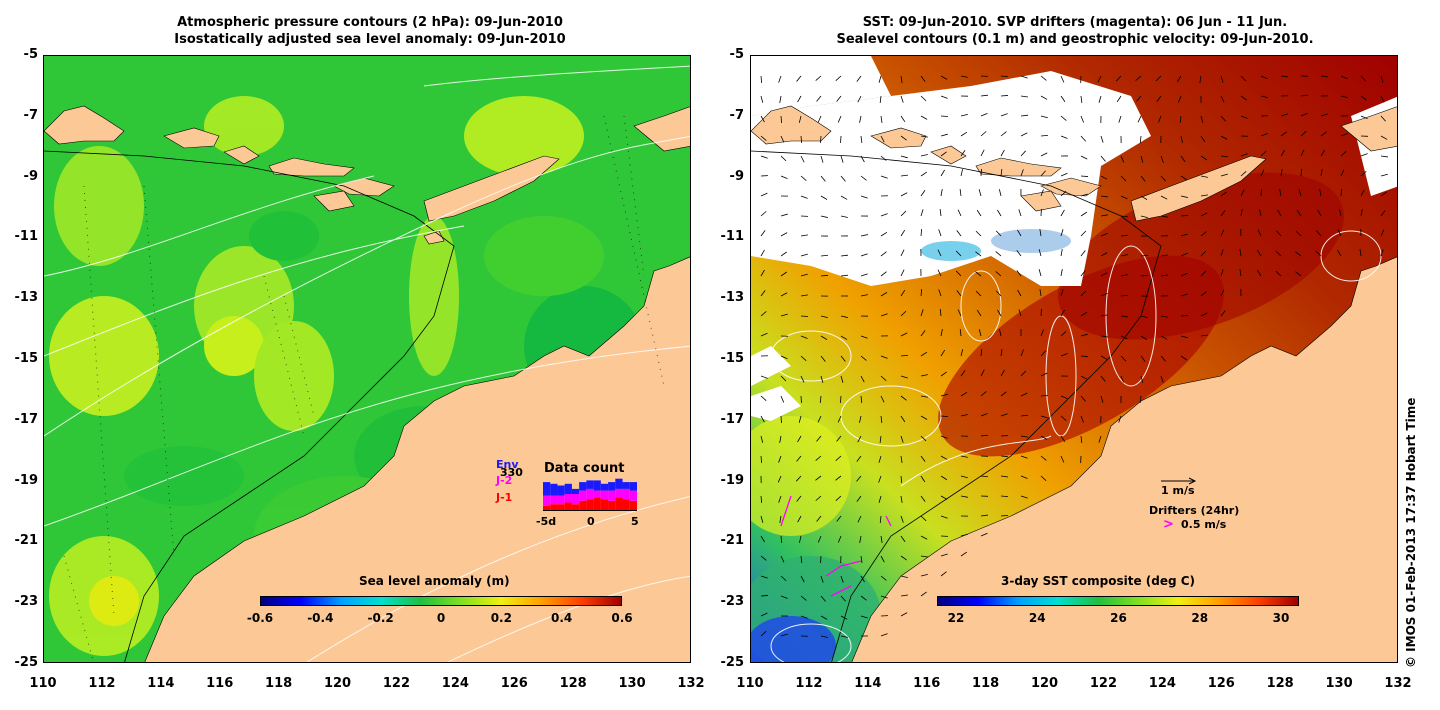  Describe the element at coordinates (736, 54) in the screenshot. I see `lat-tick-m5: -5` at that location.